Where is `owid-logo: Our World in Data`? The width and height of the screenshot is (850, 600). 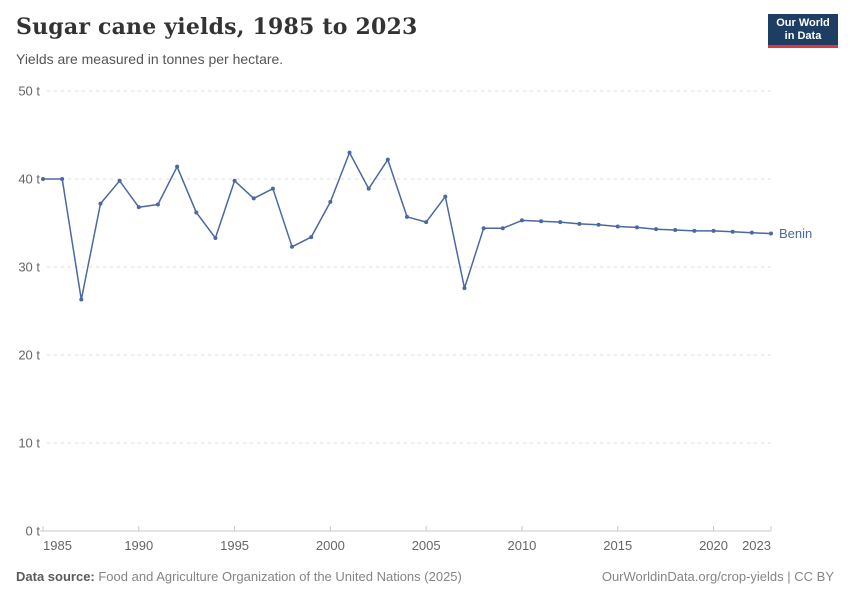
owid-logo: Our World in Data is located at coordinates (803, 31).